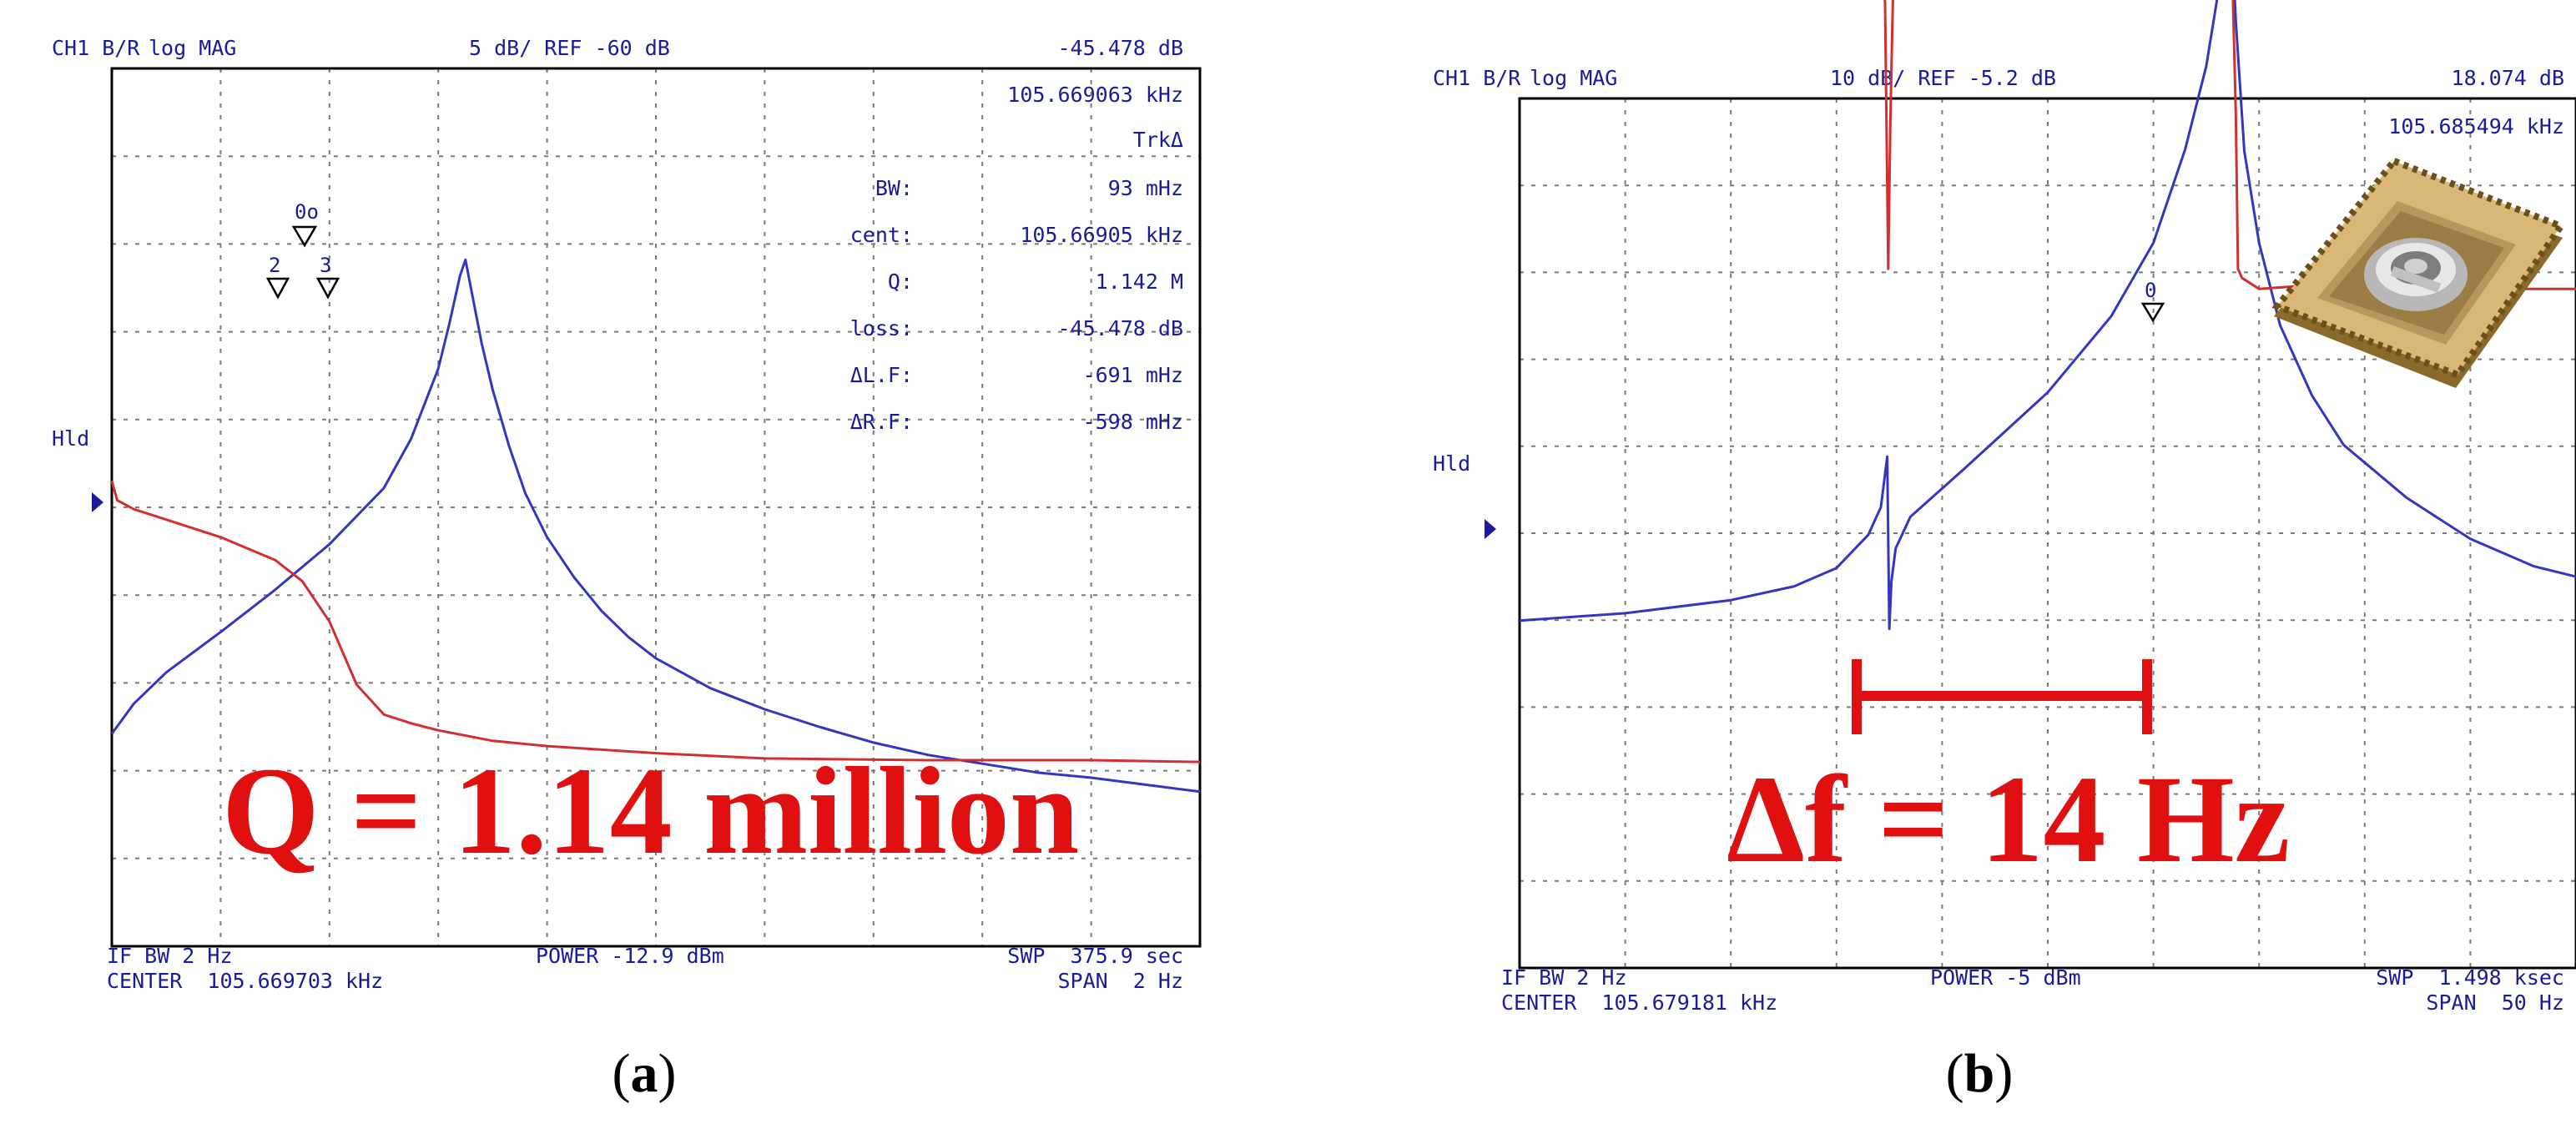  What do you see at coordinates (1943, 78) in the screenshot?
I see `header-scale: 10 dB/ REF -5.2 dB` at bounding box center [1943, 78].